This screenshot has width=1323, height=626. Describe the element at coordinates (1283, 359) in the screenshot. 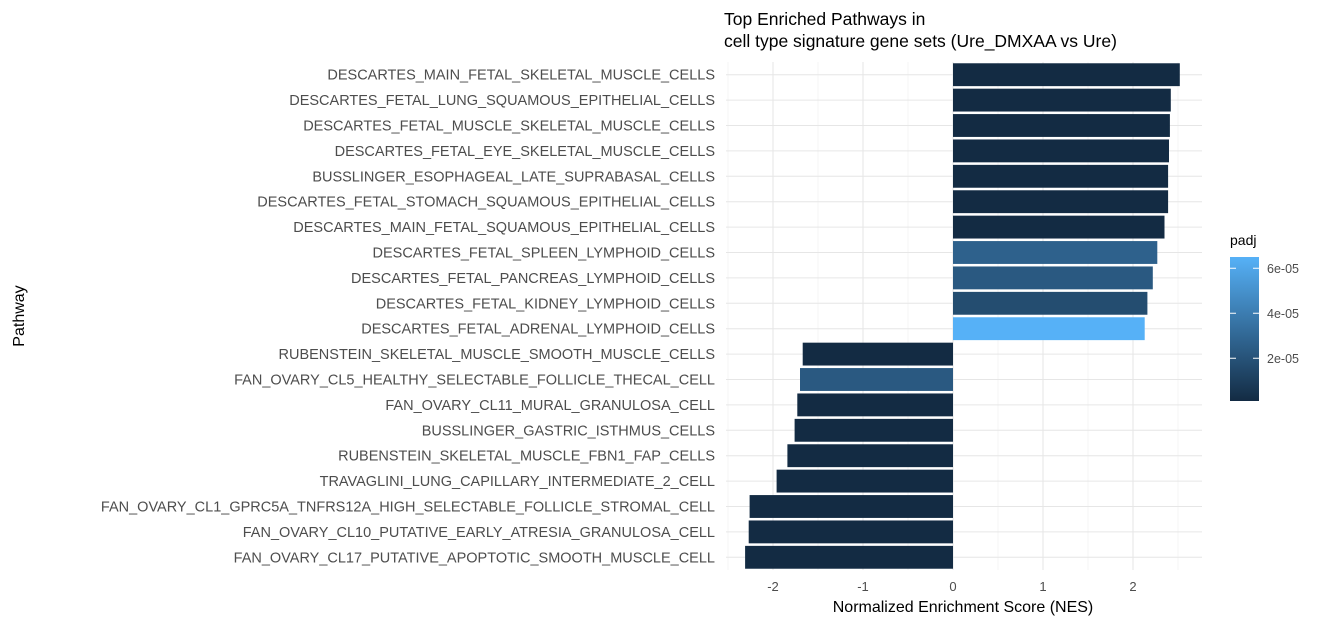

I see `legend-tick-label: 2e-05` at that location.